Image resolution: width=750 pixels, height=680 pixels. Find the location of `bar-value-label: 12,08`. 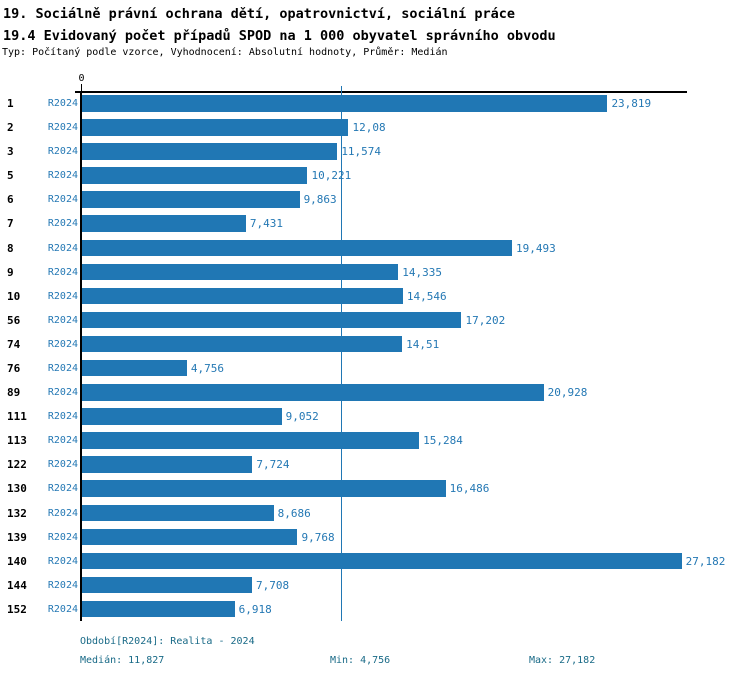

bar-value-label: 12,08 is located at coordinates (369, 128).